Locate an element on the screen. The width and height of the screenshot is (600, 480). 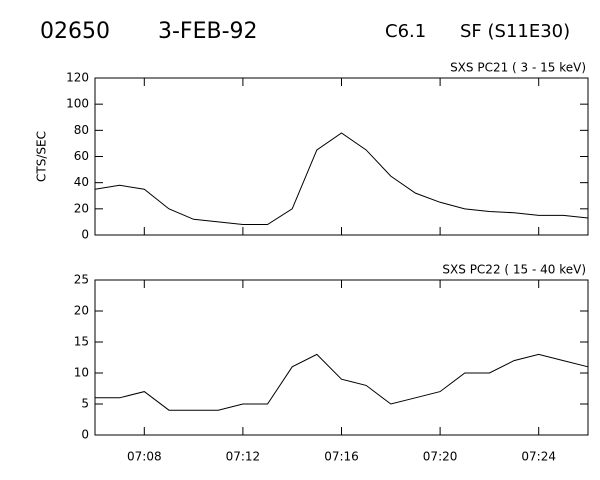
y-tick-label: 25 is located at coordinates (81, 280).